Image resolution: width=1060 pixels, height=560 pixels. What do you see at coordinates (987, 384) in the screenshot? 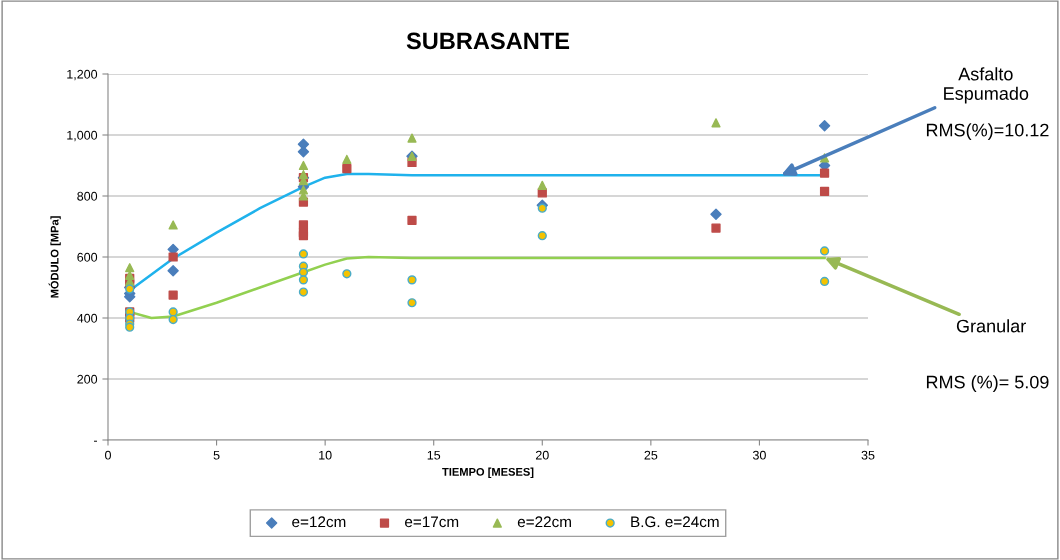
I see `text: RMS (%)= 5.09` at bounding box center [987, 384].